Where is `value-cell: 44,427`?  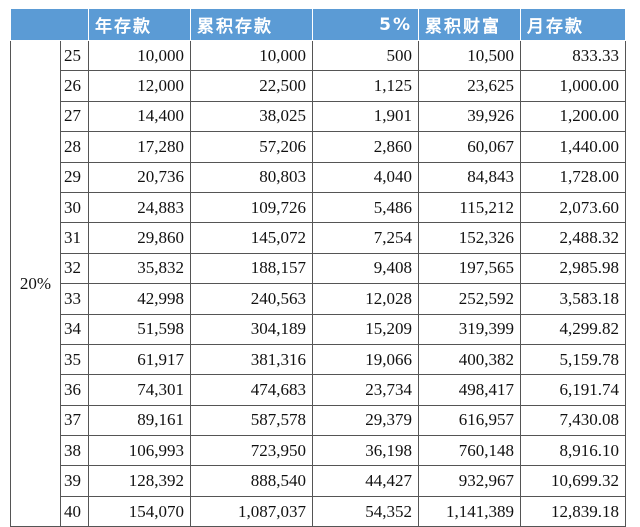
value-cell: 44,427 is located at coordinates (365, 481).